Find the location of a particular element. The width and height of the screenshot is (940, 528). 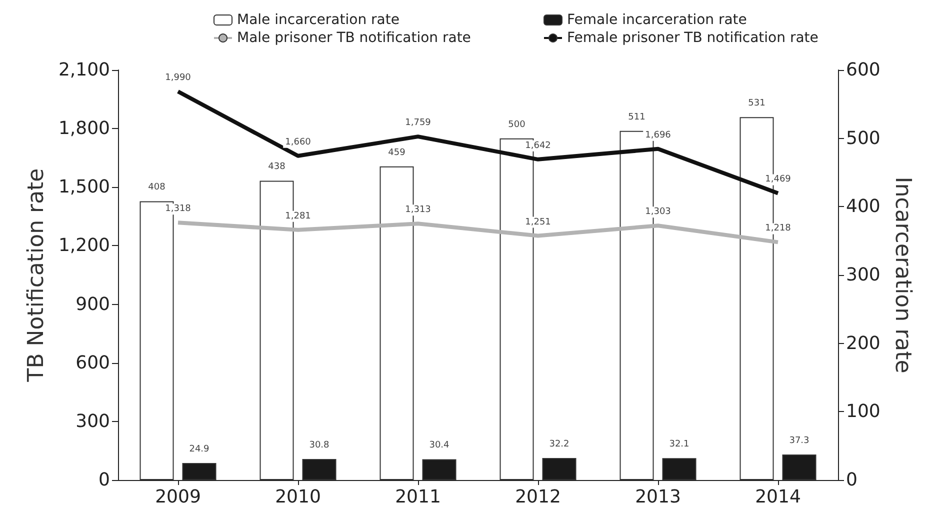

x-tick-label: 2014 is located at coordinates (778, 497).